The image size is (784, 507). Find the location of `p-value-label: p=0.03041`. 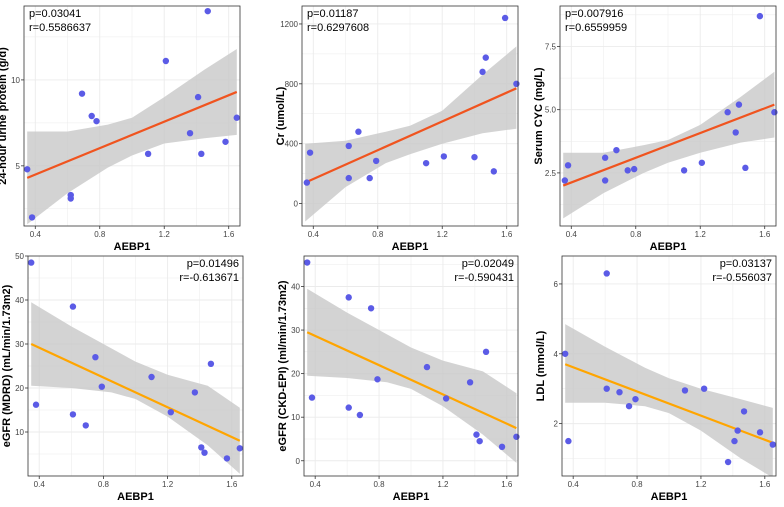

p-value-label: p=0.03041 is located at coordinates (55, 14).